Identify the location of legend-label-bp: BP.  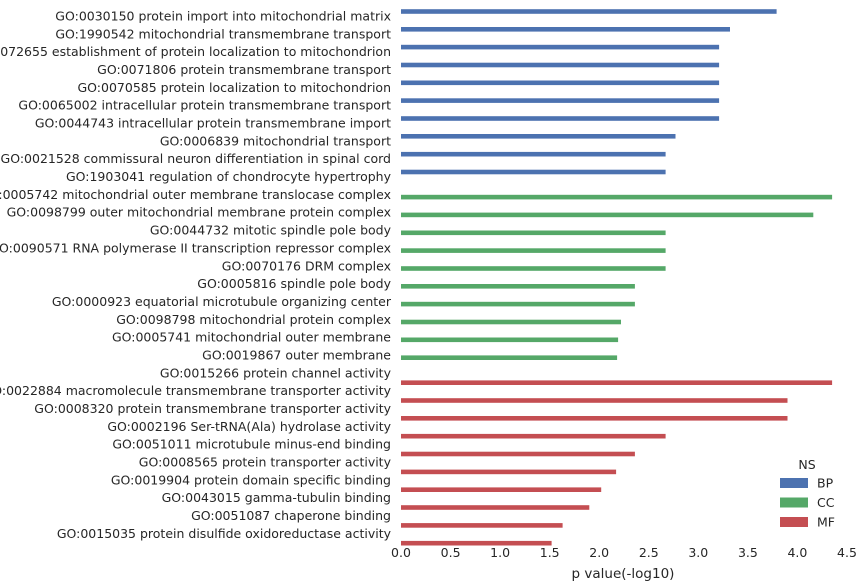
(825, 483).